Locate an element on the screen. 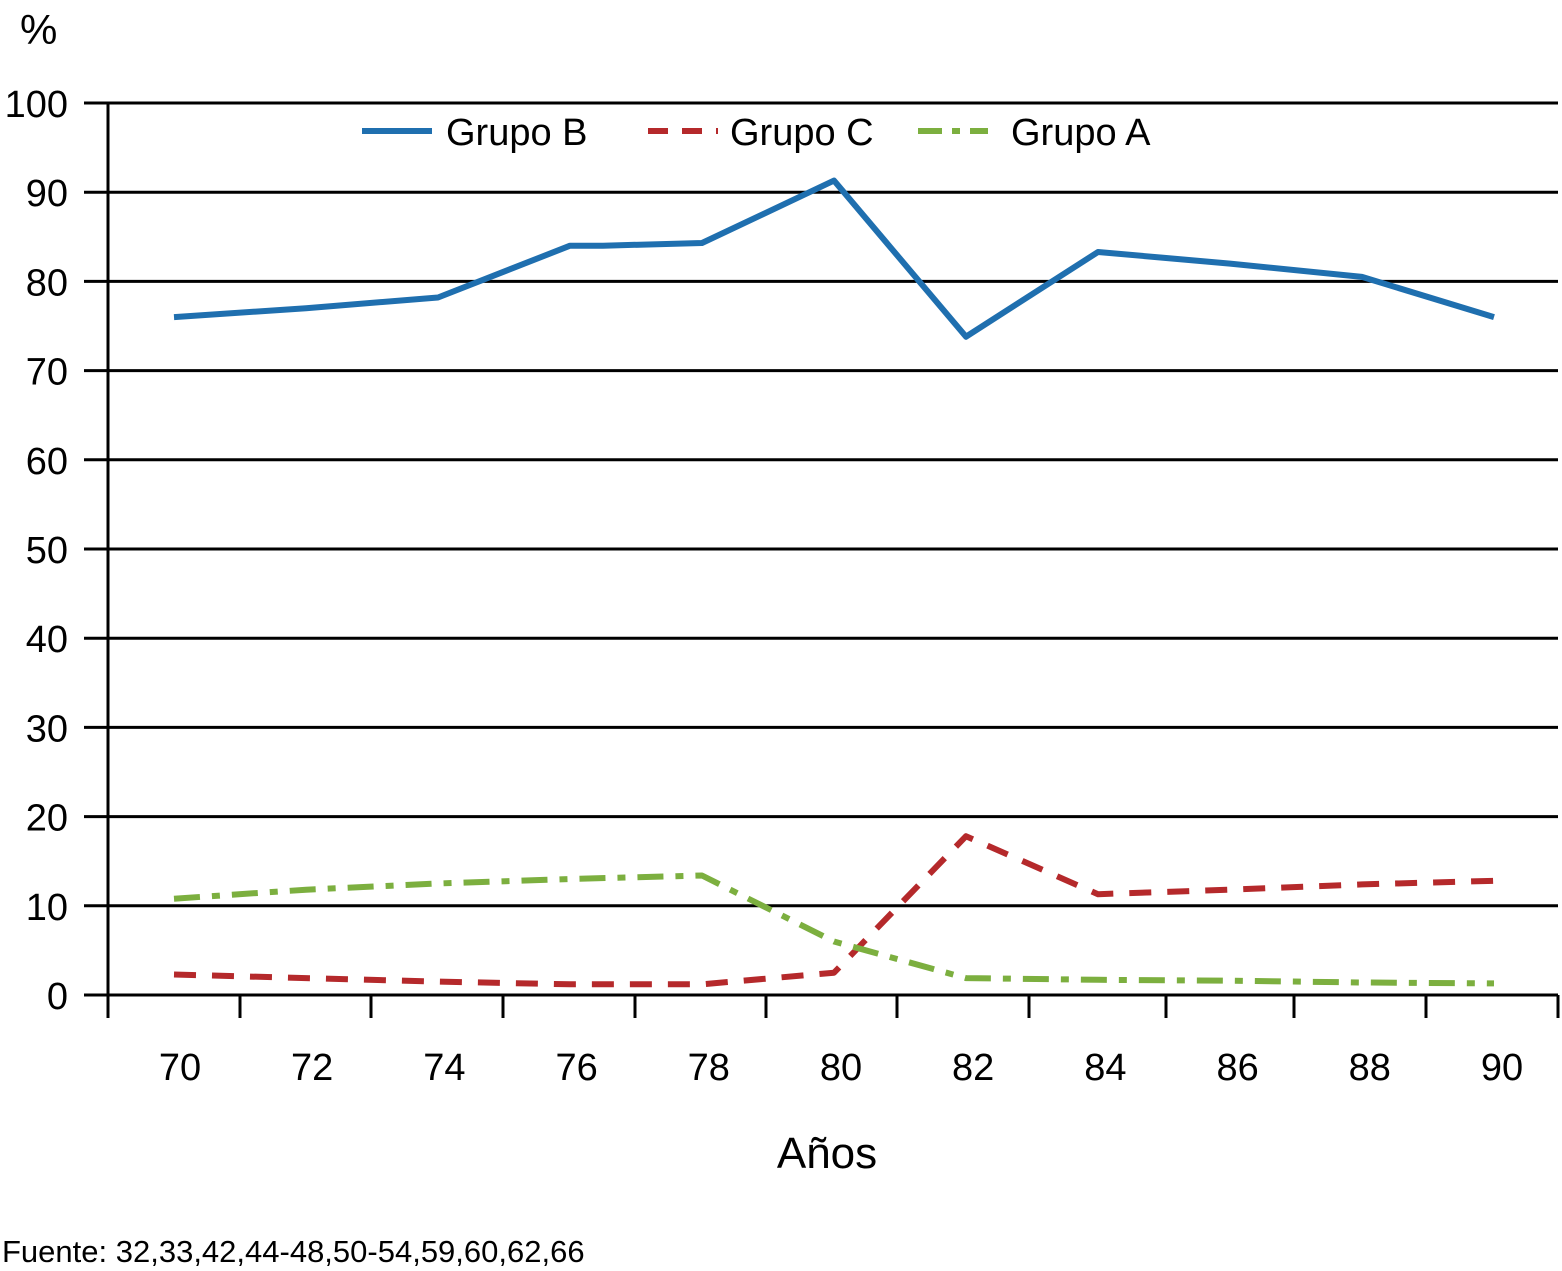 The width and height of the screenshot is (1562, 1271). y-axis-label: % is located at coordinates (38, 29).